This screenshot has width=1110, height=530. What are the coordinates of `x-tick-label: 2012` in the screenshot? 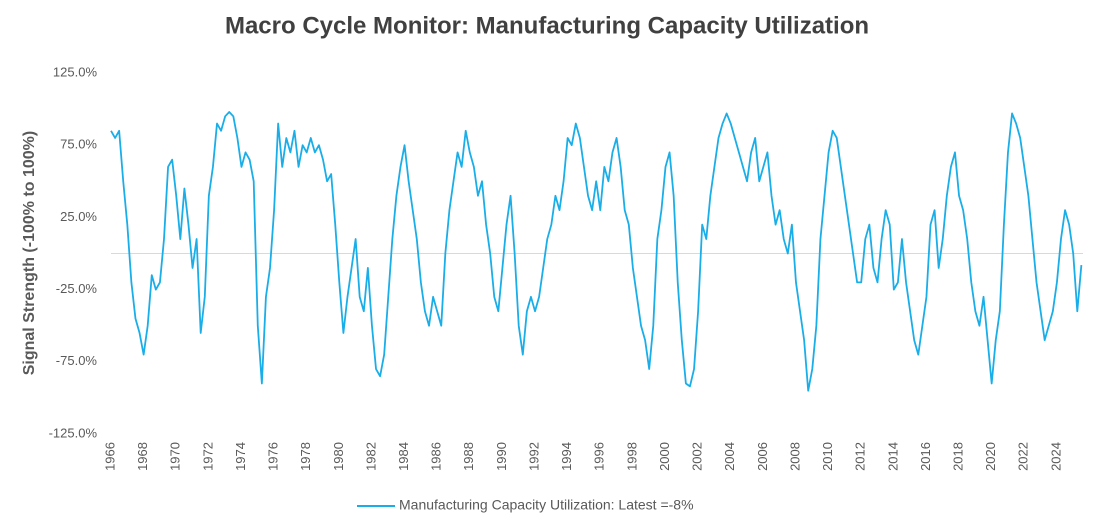 It's located at (860, 456).